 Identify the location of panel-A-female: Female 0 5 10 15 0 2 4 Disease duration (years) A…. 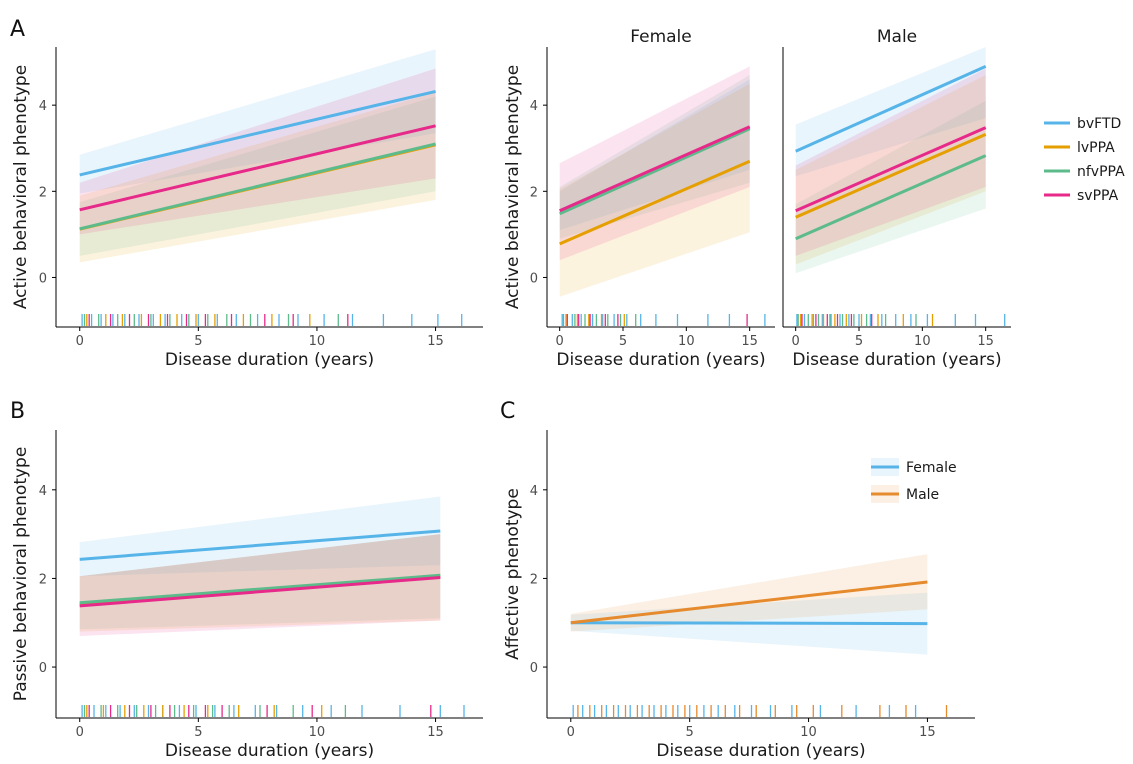
(639, 198).